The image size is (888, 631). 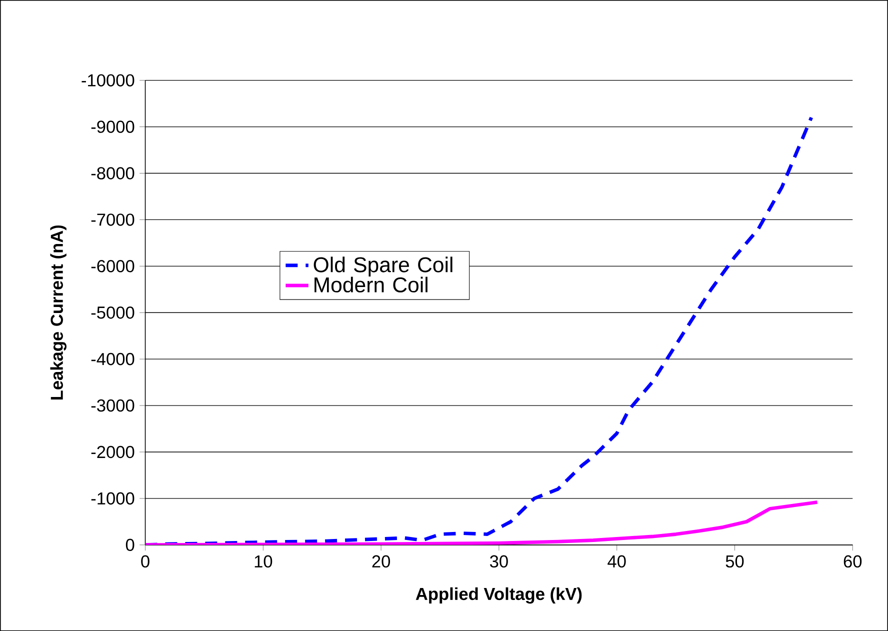 What do you see at coordinates (112, 498) in the screenshot?
I see `y-tick-label: -1000` at bounding box center [112, 498].